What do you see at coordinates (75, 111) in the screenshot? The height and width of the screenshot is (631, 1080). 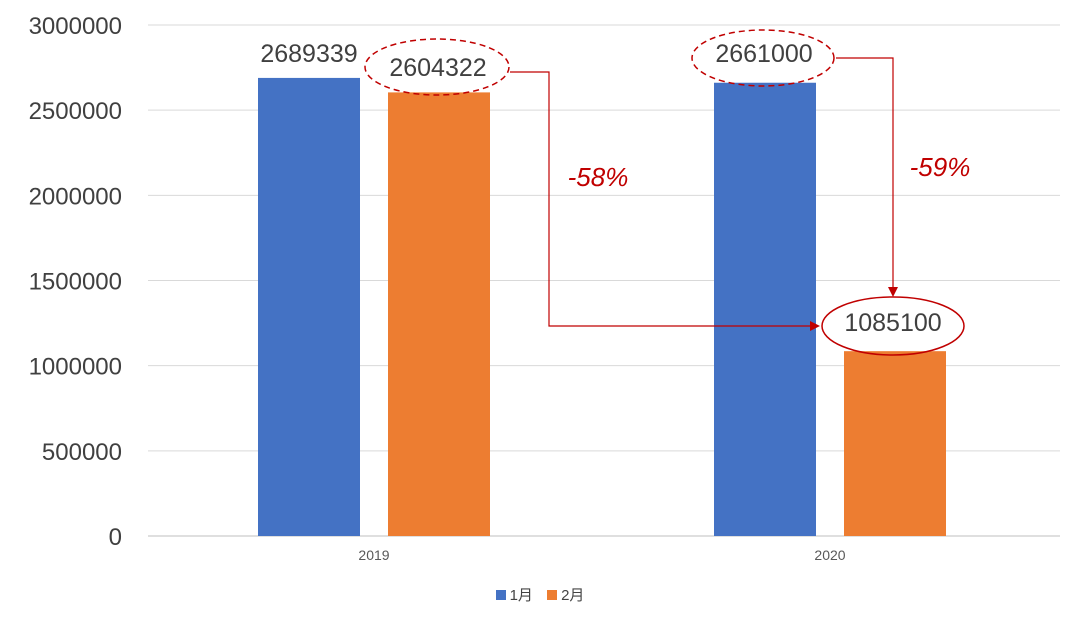 I see `y-tick-label: 2500000` at bounding box center [75, 111].